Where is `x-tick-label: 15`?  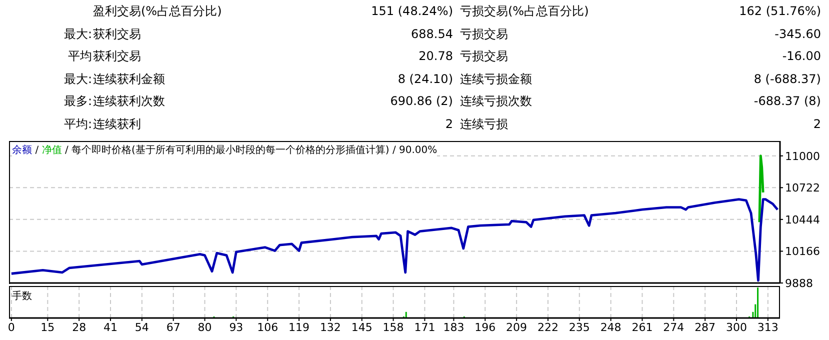 x-tick-label: 15 is located at coordinates (47, 327).